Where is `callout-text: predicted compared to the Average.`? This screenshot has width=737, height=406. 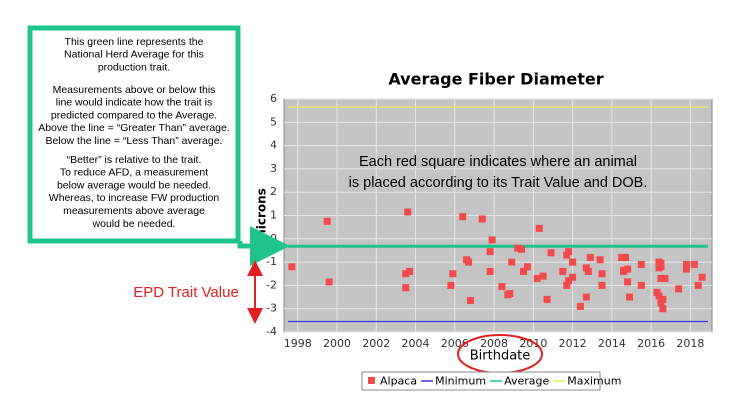
callout-text: predicted compared to the Average. is located at coordinates (134, 115).